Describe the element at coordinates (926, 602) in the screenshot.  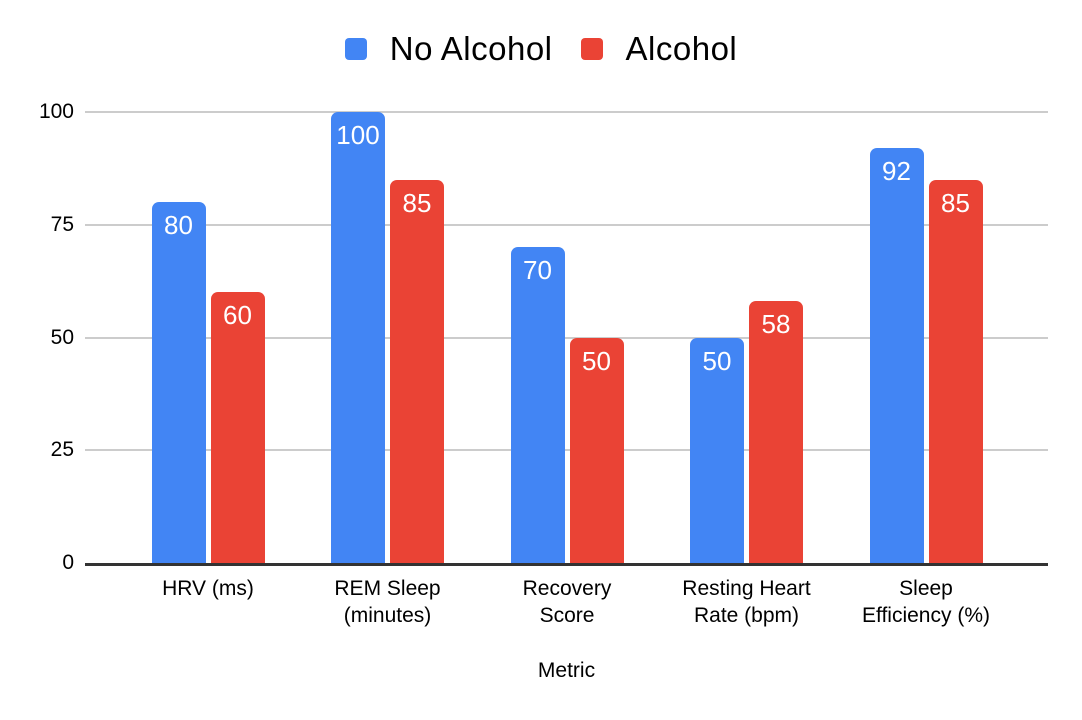
I see `x-category-label-sleep-efficiency: Sleep Efficiency (%)` at that location.